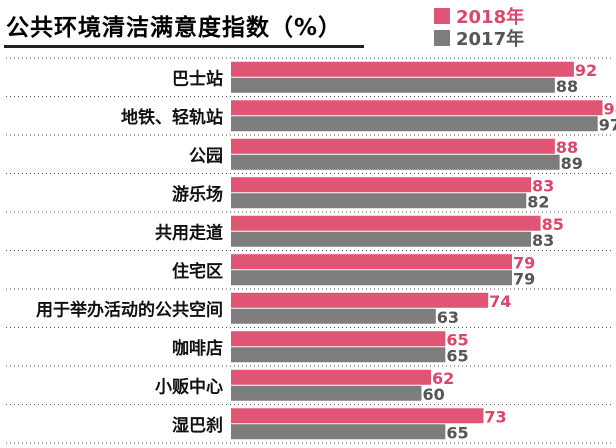 The width and height of the screenshot is (616, 448). What do you see at coordinates (543, 240) in the screenshot?
I see `data-label-2017: 83` at bounding box center [543, 240].